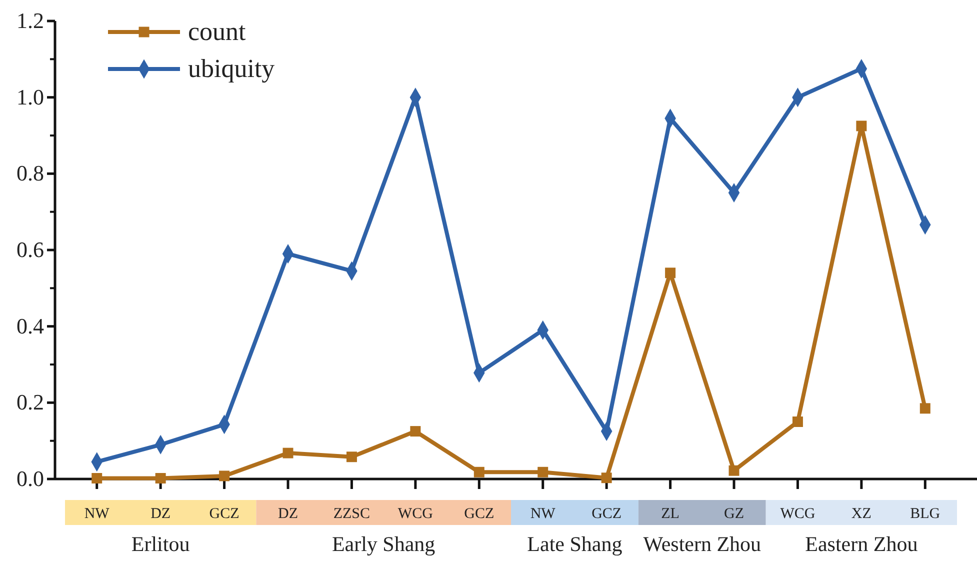 The image size is (977, 561). Describe the element at coordinates (575, 544) in the screenshot. I see `text: Late Shang` at that location.